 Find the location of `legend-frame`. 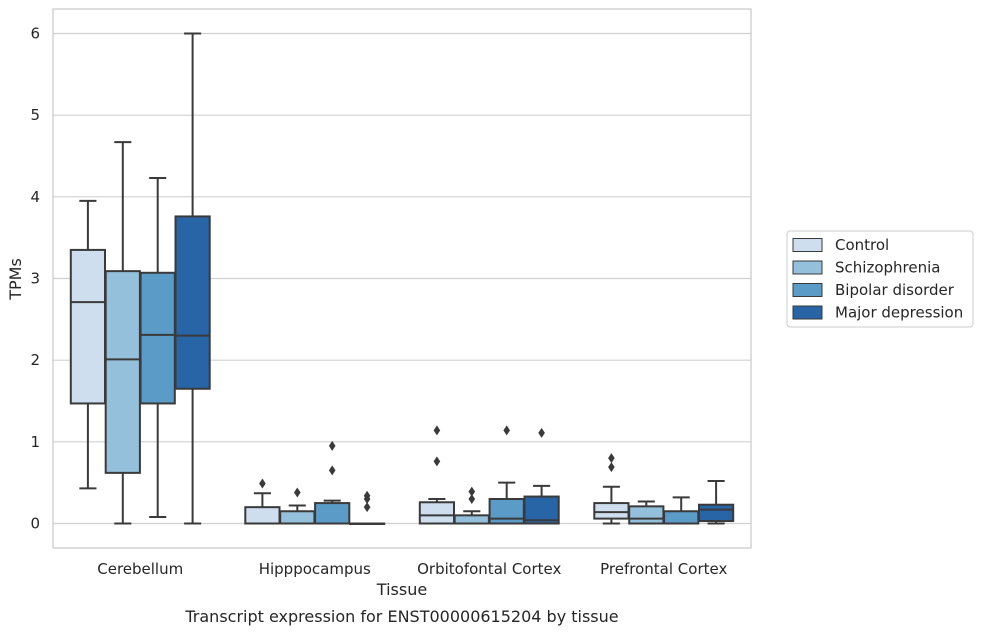

legend-frame is located at coordinates (880, 279).